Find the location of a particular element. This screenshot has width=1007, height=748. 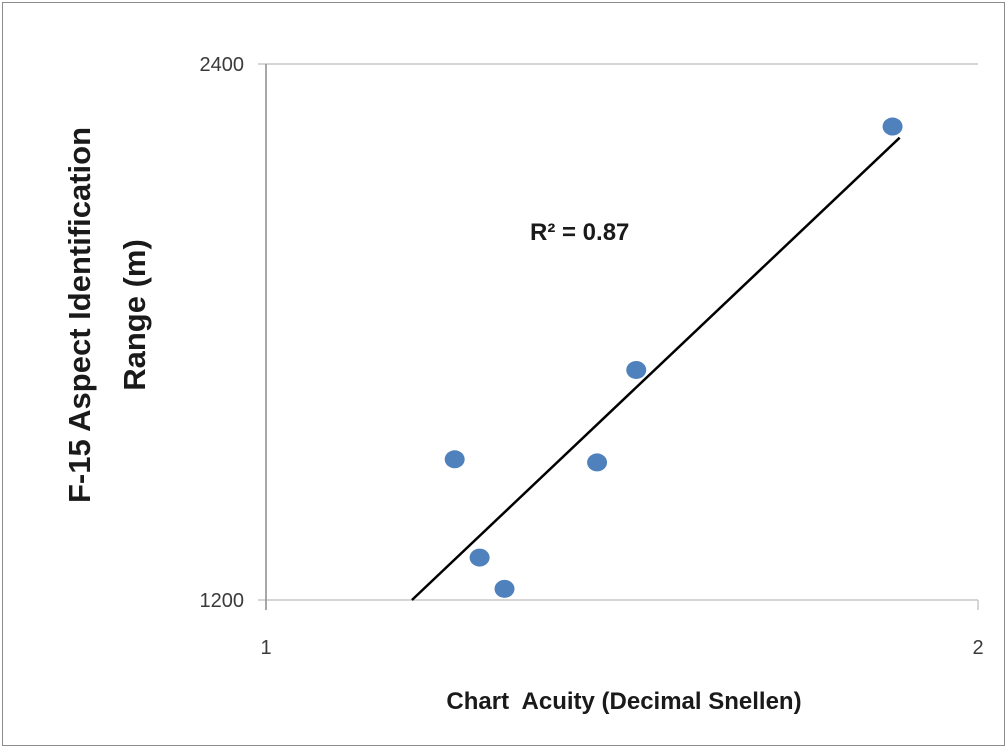

y-axis-label-line-1: F-15 Aspect Identification is located at coordinates (79, 315).